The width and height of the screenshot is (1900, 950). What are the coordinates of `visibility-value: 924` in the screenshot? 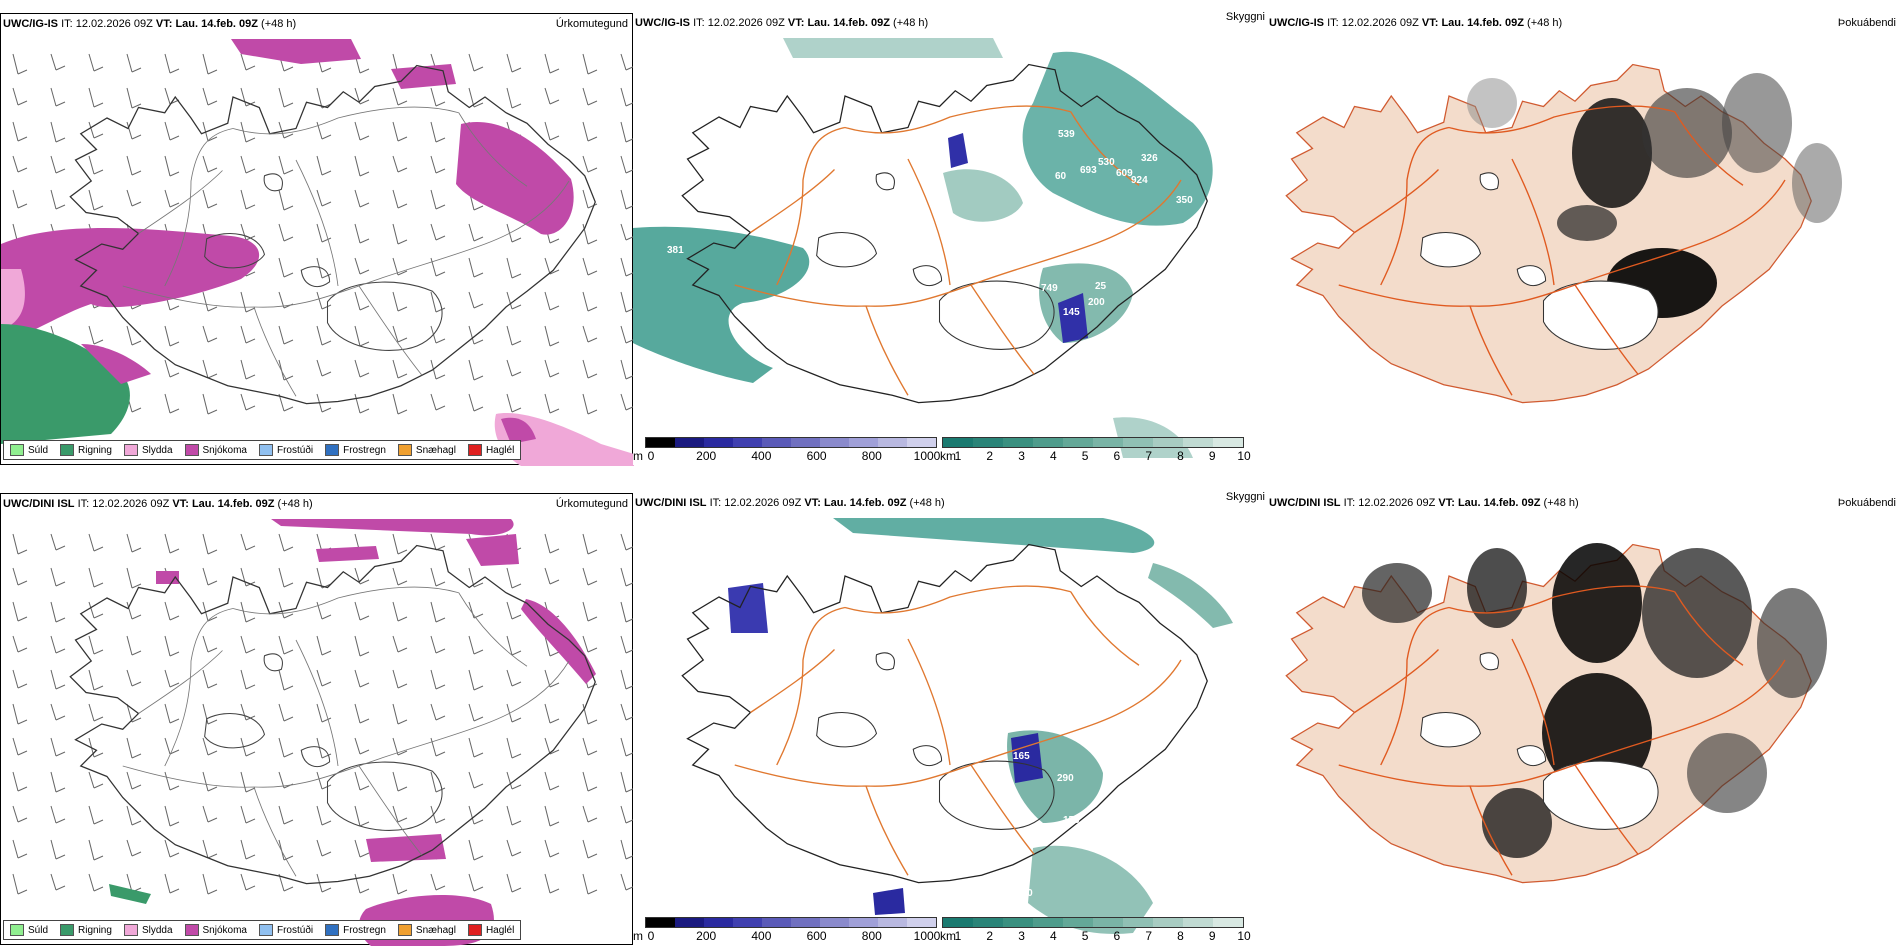 It's located at (1139, 180).